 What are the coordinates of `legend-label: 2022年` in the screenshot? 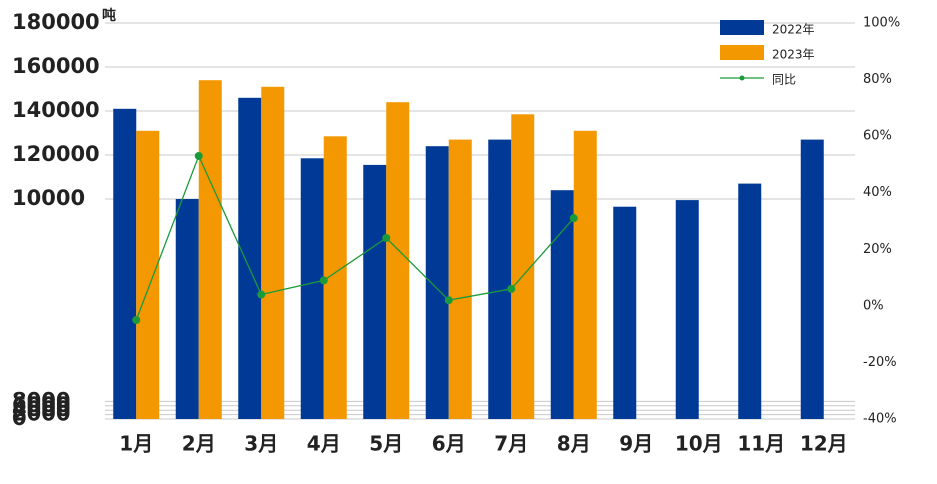 It's located at (793, 30).